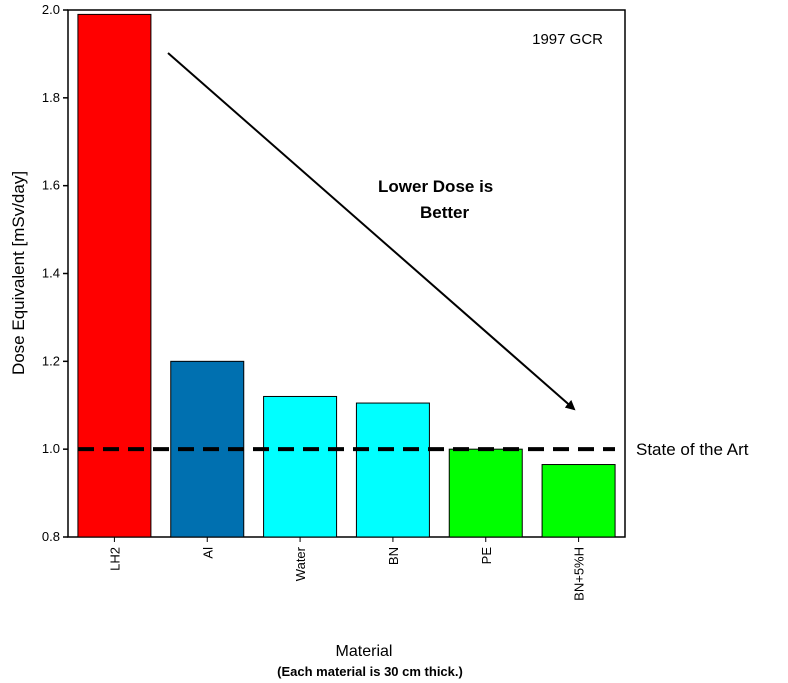  What do you see at coordinates (114, 559) in the screenshot?
I see `x-tick-label: LH2` at bounding box center [114, 559].